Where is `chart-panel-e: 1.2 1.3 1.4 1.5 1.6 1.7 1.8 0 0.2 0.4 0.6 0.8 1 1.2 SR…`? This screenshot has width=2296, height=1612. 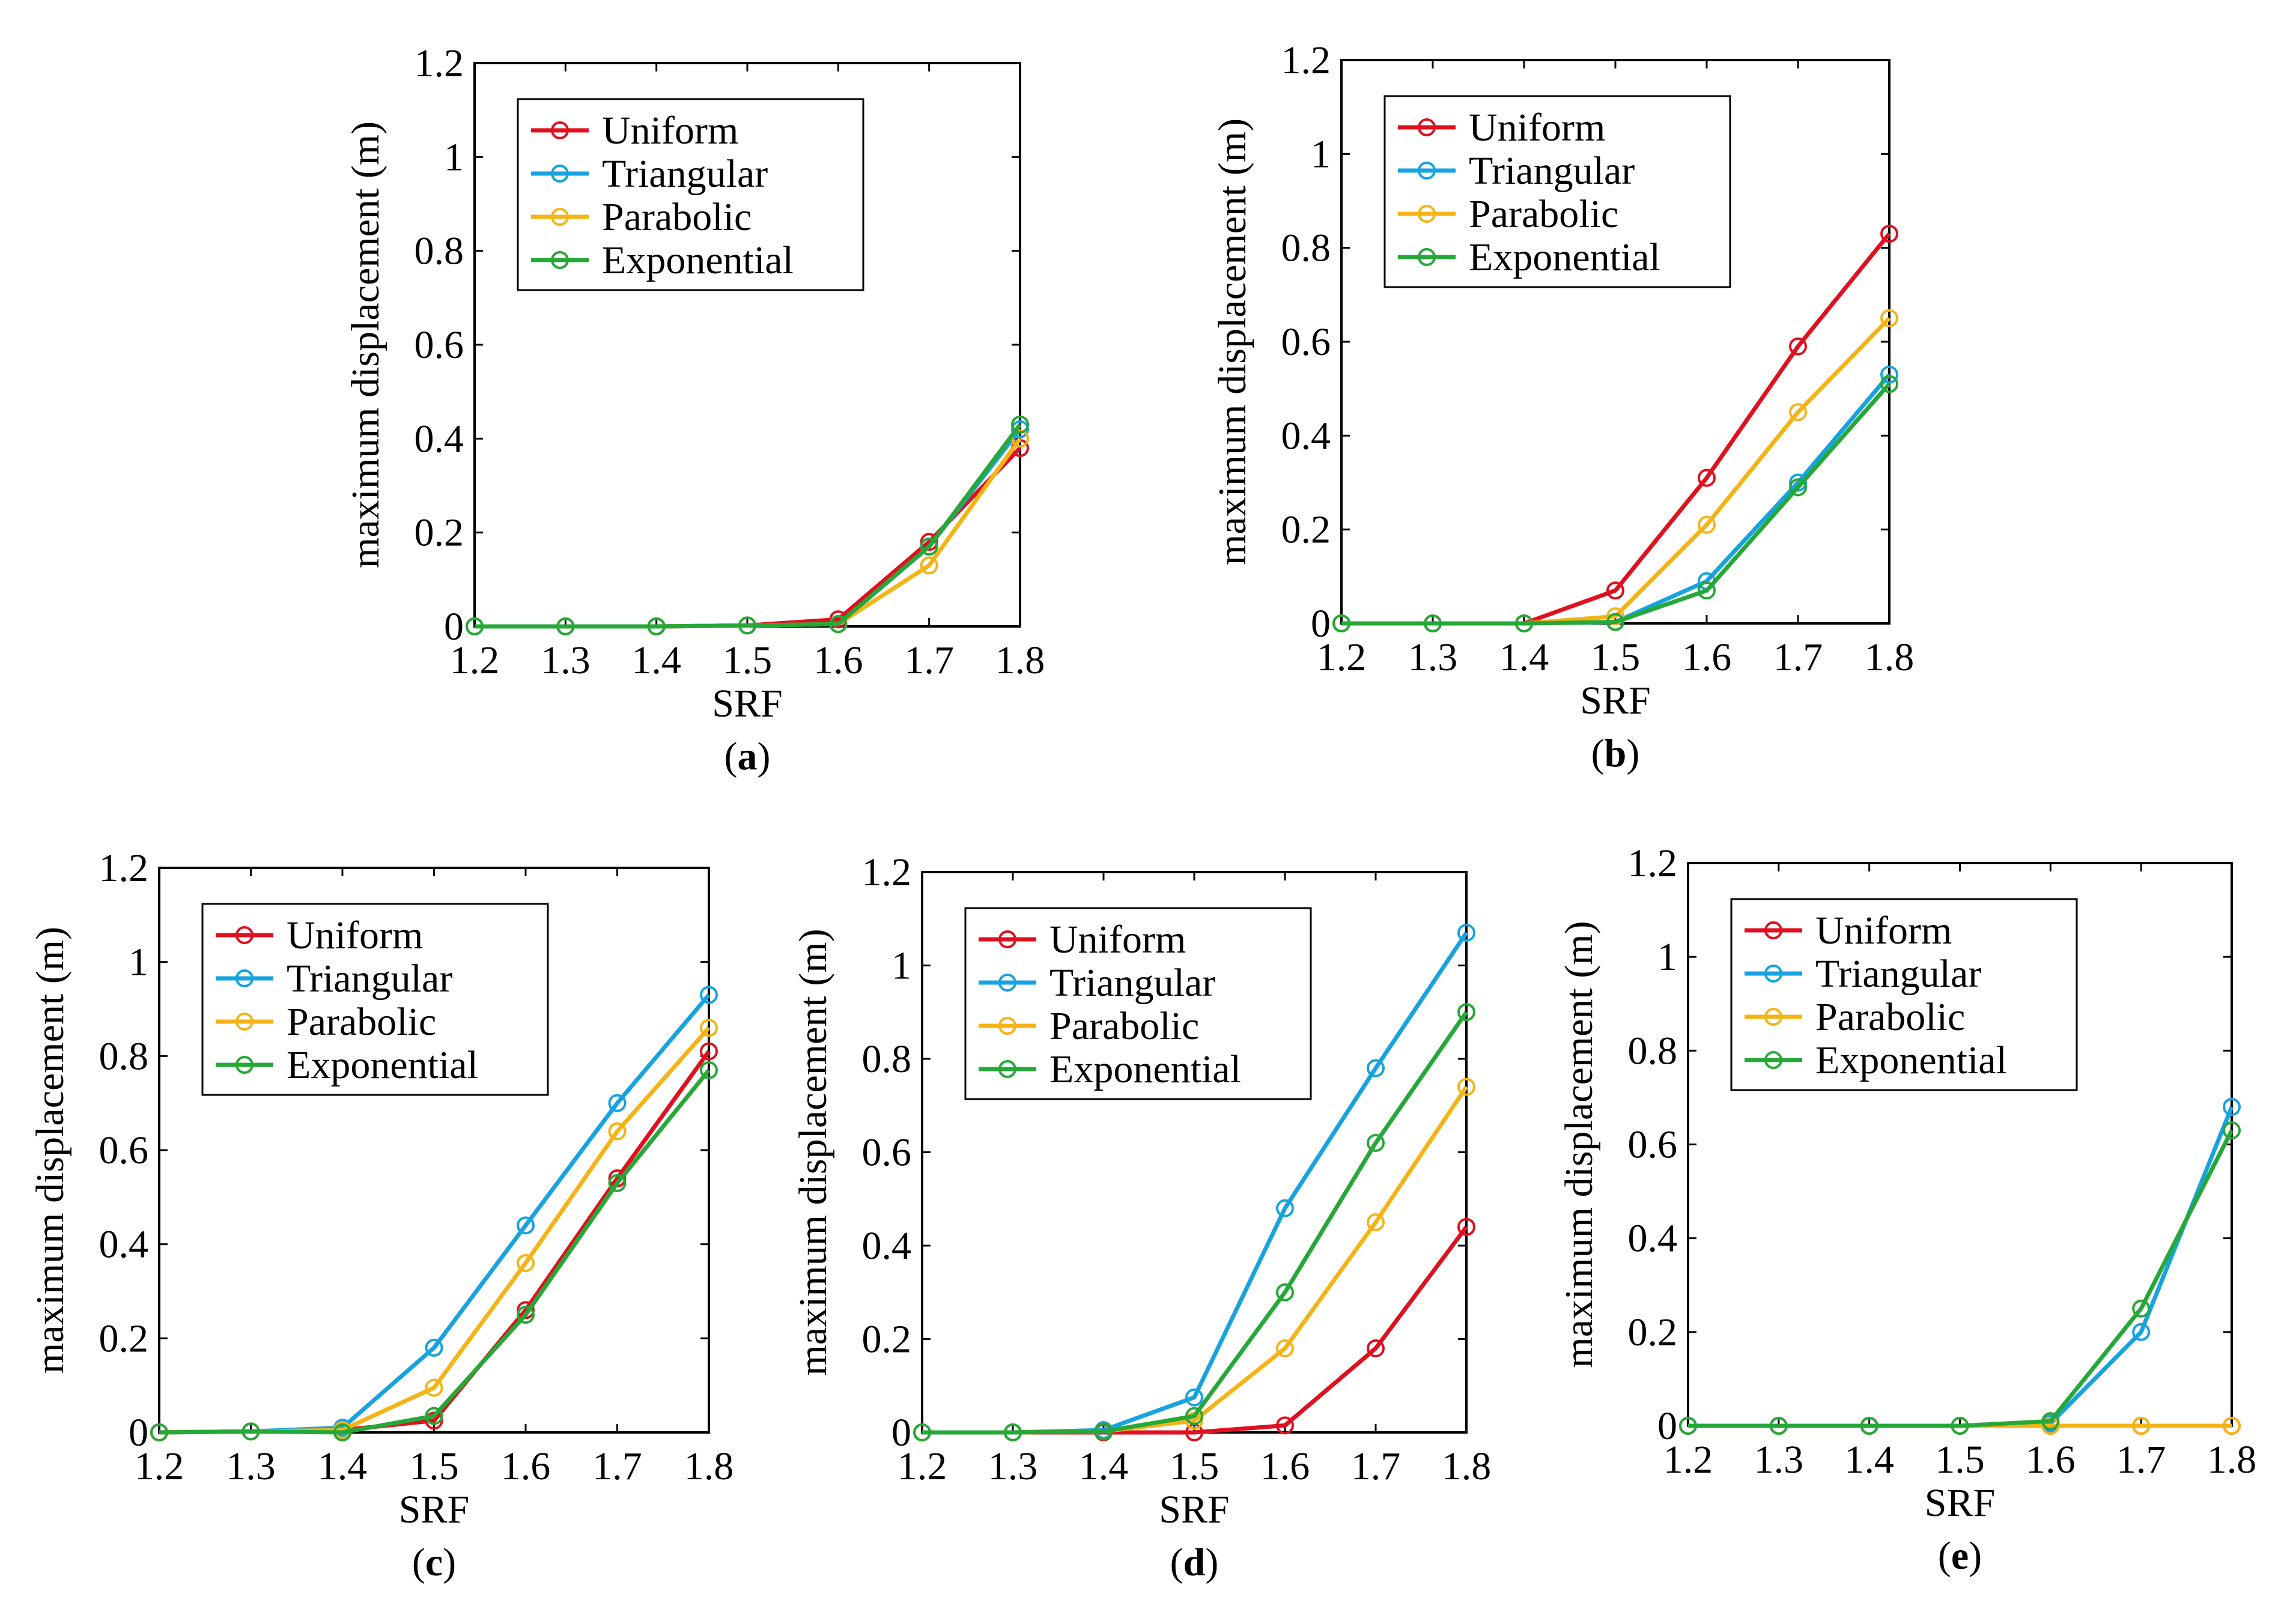 chart-panel-e: 1.2 1.3 1.4 1.5 1.6 1.7 1.8 0 0.2 0.4 0.6 0.8 1 1.2 SR… is located at coordinates (1906, 1209).